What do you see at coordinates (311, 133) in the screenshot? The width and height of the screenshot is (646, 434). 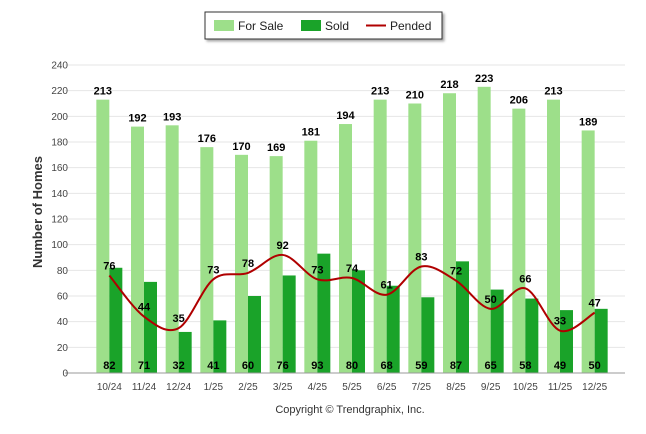 I see `for-sale-value-label: 181` at bounding box center [311, 133].